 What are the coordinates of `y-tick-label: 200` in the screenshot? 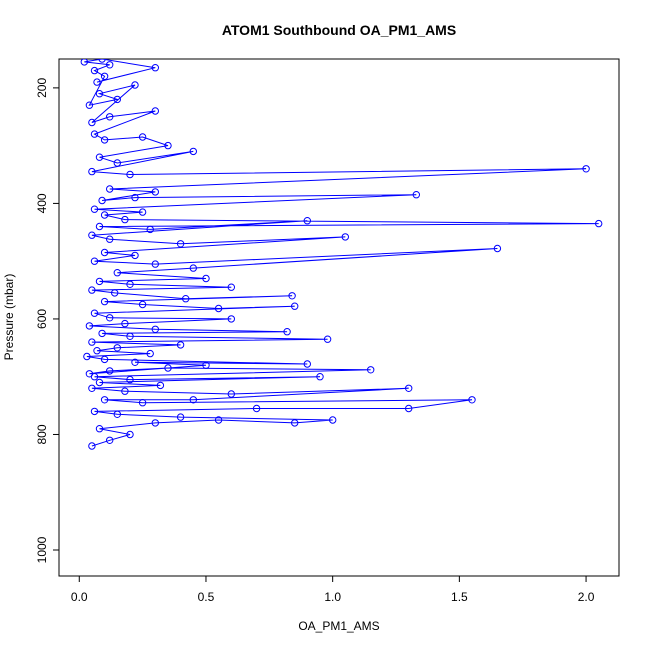 It's located at (42, 88).